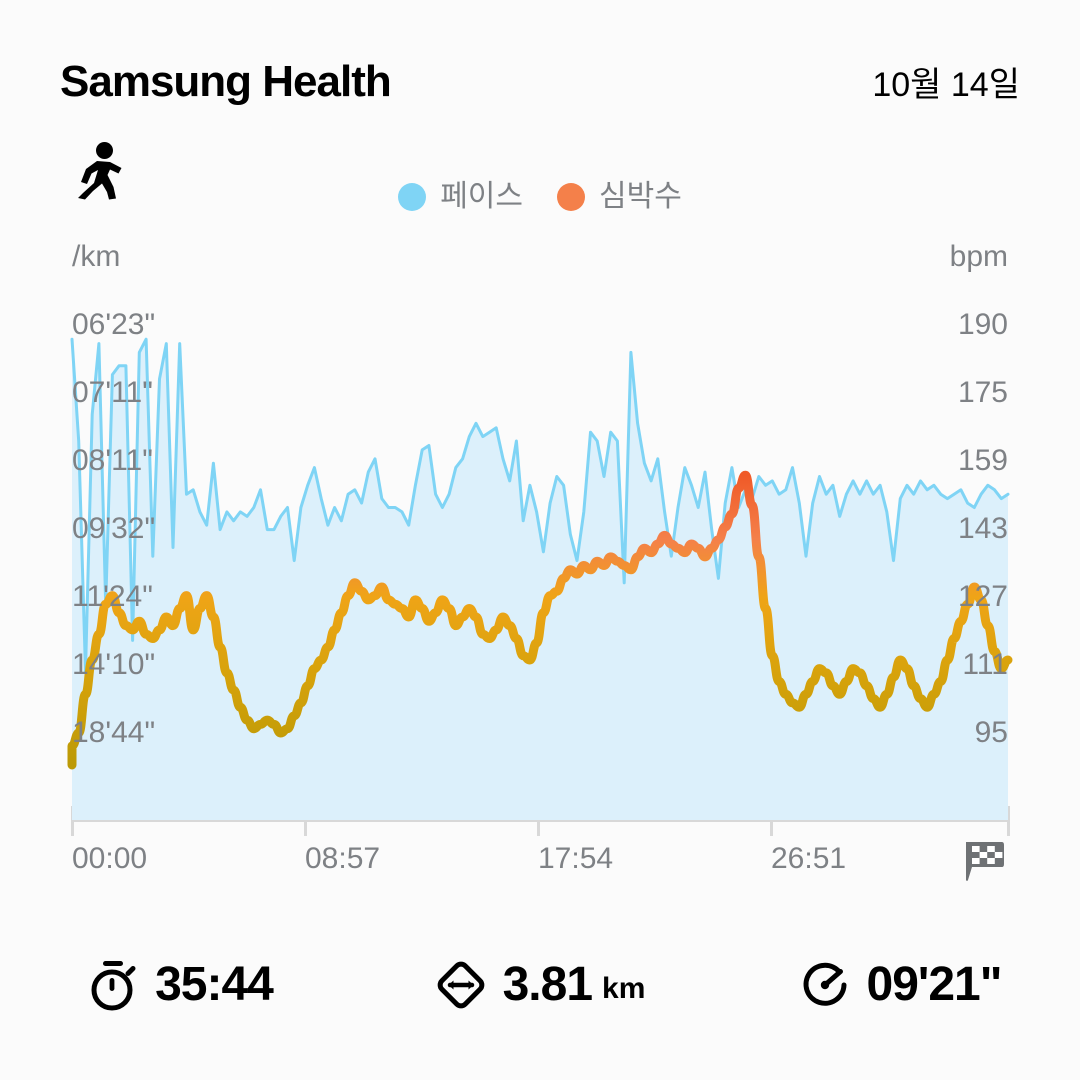 The width and height of the screenshot is (1080, 1080). I want to click on legend-item-pace: 페이스, so click(460, 197).